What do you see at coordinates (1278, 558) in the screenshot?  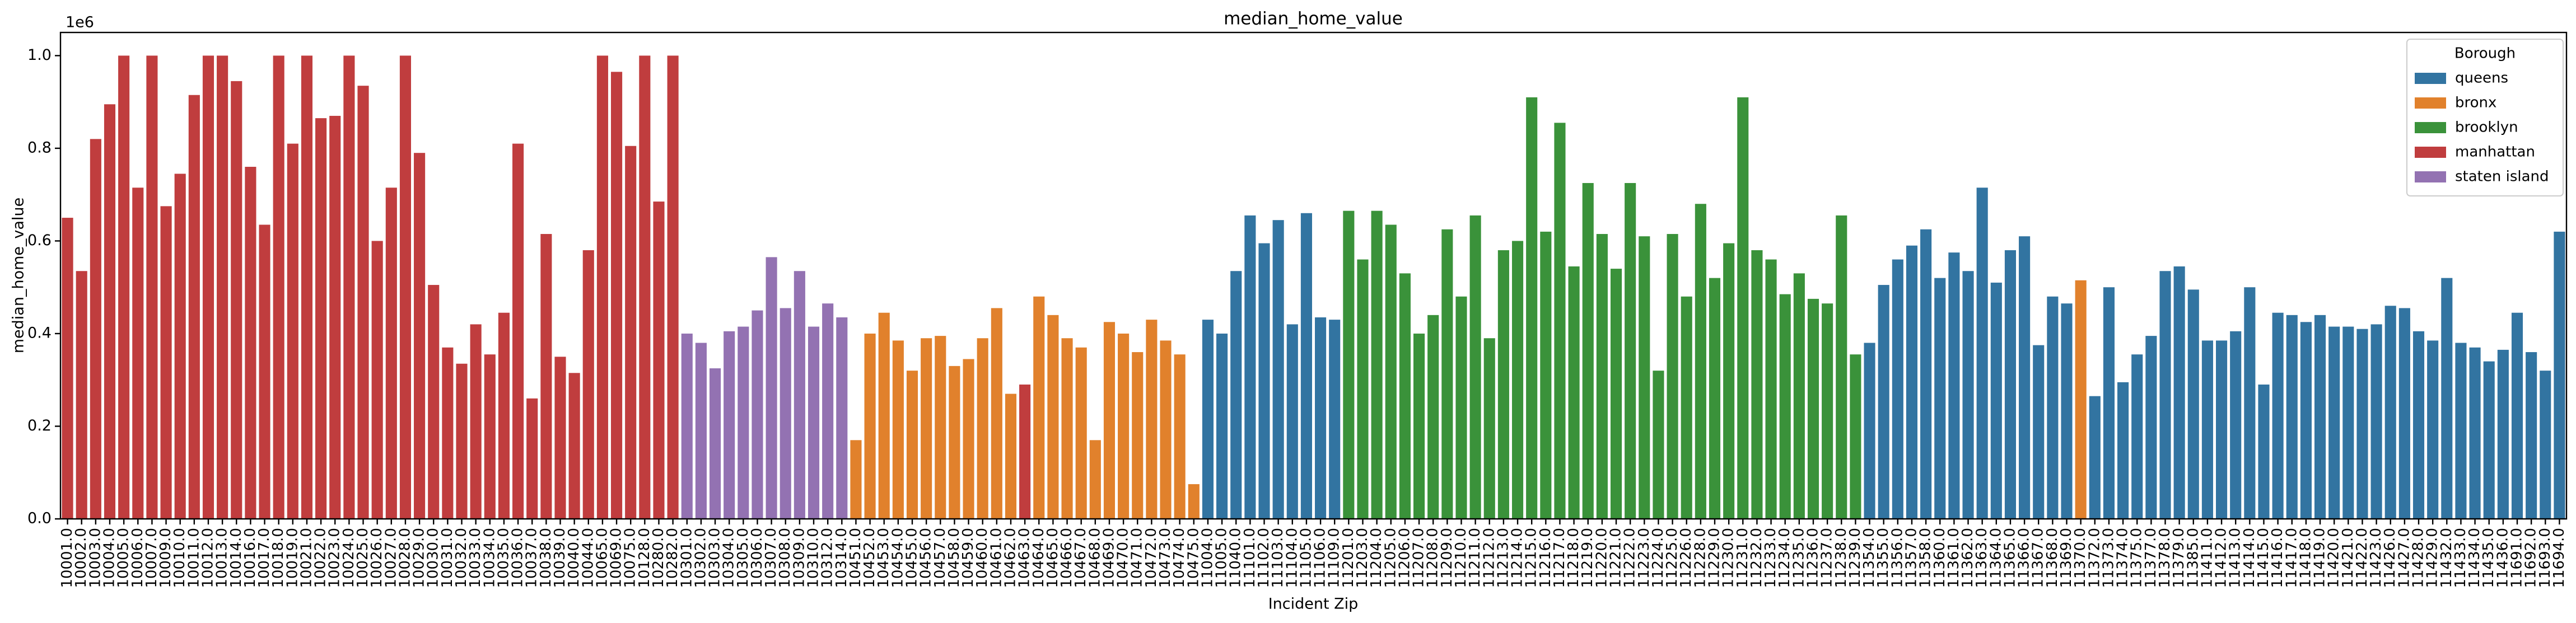 I see `x-tick-label: 11103.0` at bounding box center [1278, 558].